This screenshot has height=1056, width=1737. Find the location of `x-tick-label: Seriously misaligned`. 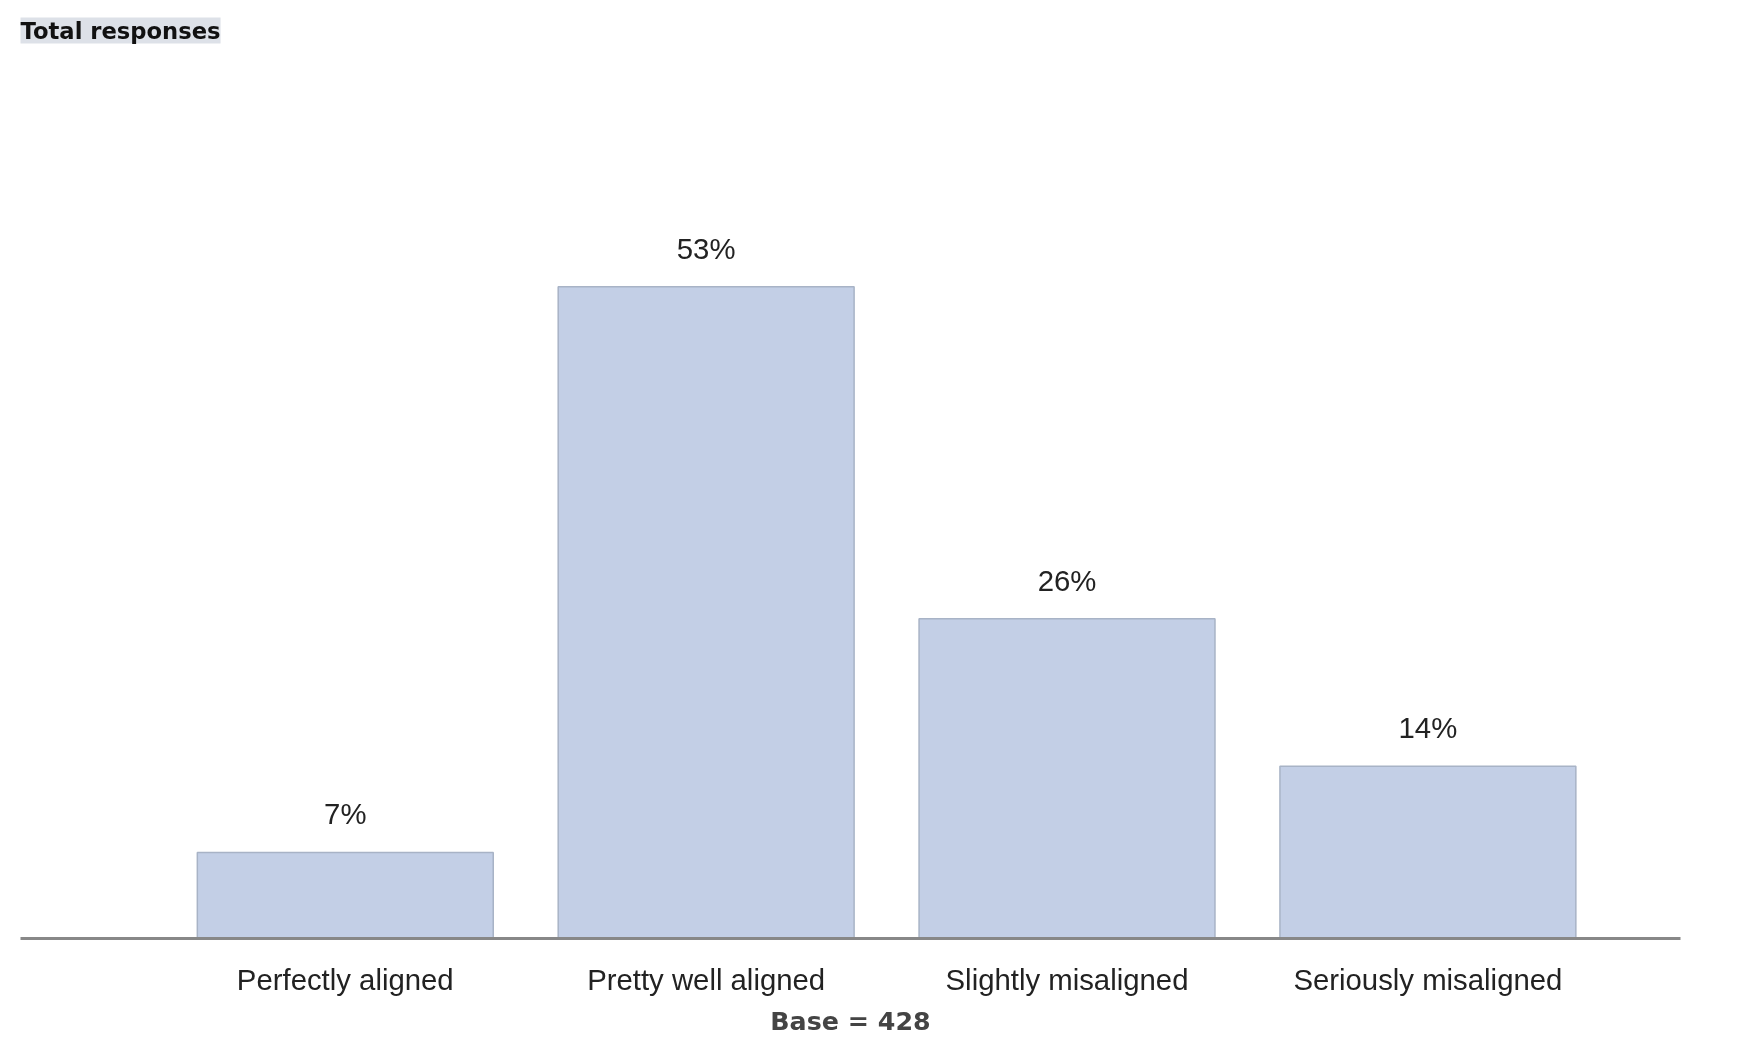

x-tick-label: Seriously misaligned is located at coordinates (1428, 979).